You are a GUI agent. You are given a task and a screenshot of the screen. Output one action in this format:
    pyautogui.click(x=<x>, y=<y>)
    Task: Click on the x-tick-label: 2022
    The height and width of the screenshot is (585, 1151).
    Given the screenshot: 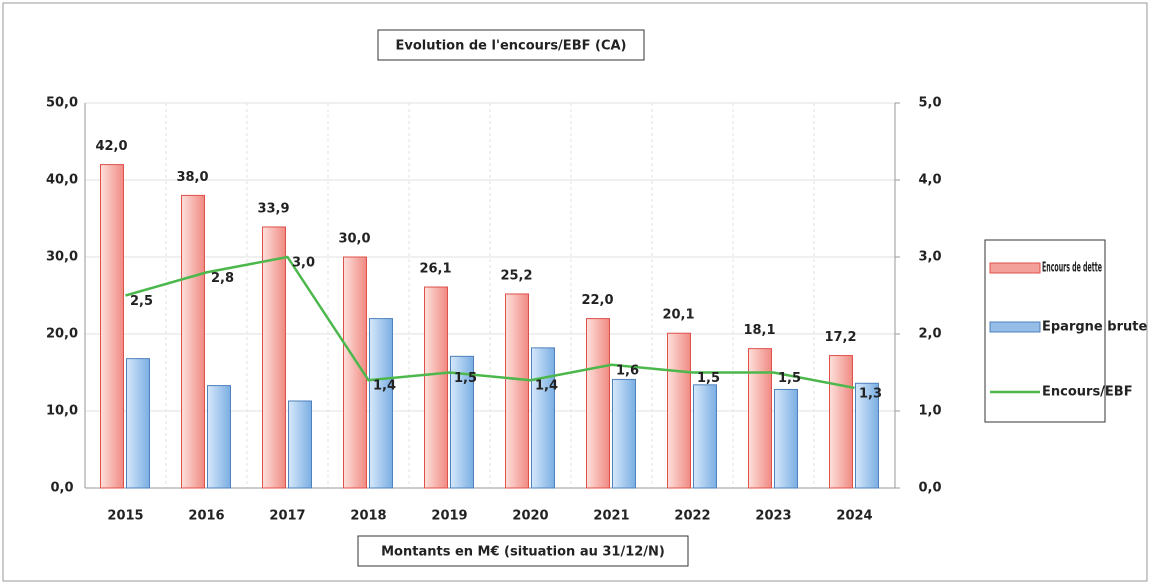 What is the action you would take?
    pyautogui.click(x=692, y=516)
    